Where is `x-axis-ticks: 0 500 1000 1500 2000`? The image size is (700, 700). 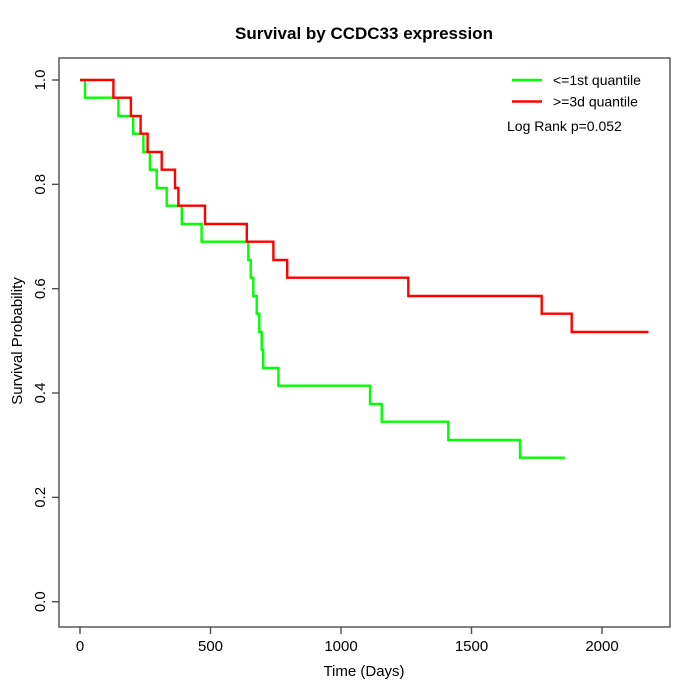
x-axis-ticks: 0 500 1000 1500 2000 is located at coordinates (347, 641).